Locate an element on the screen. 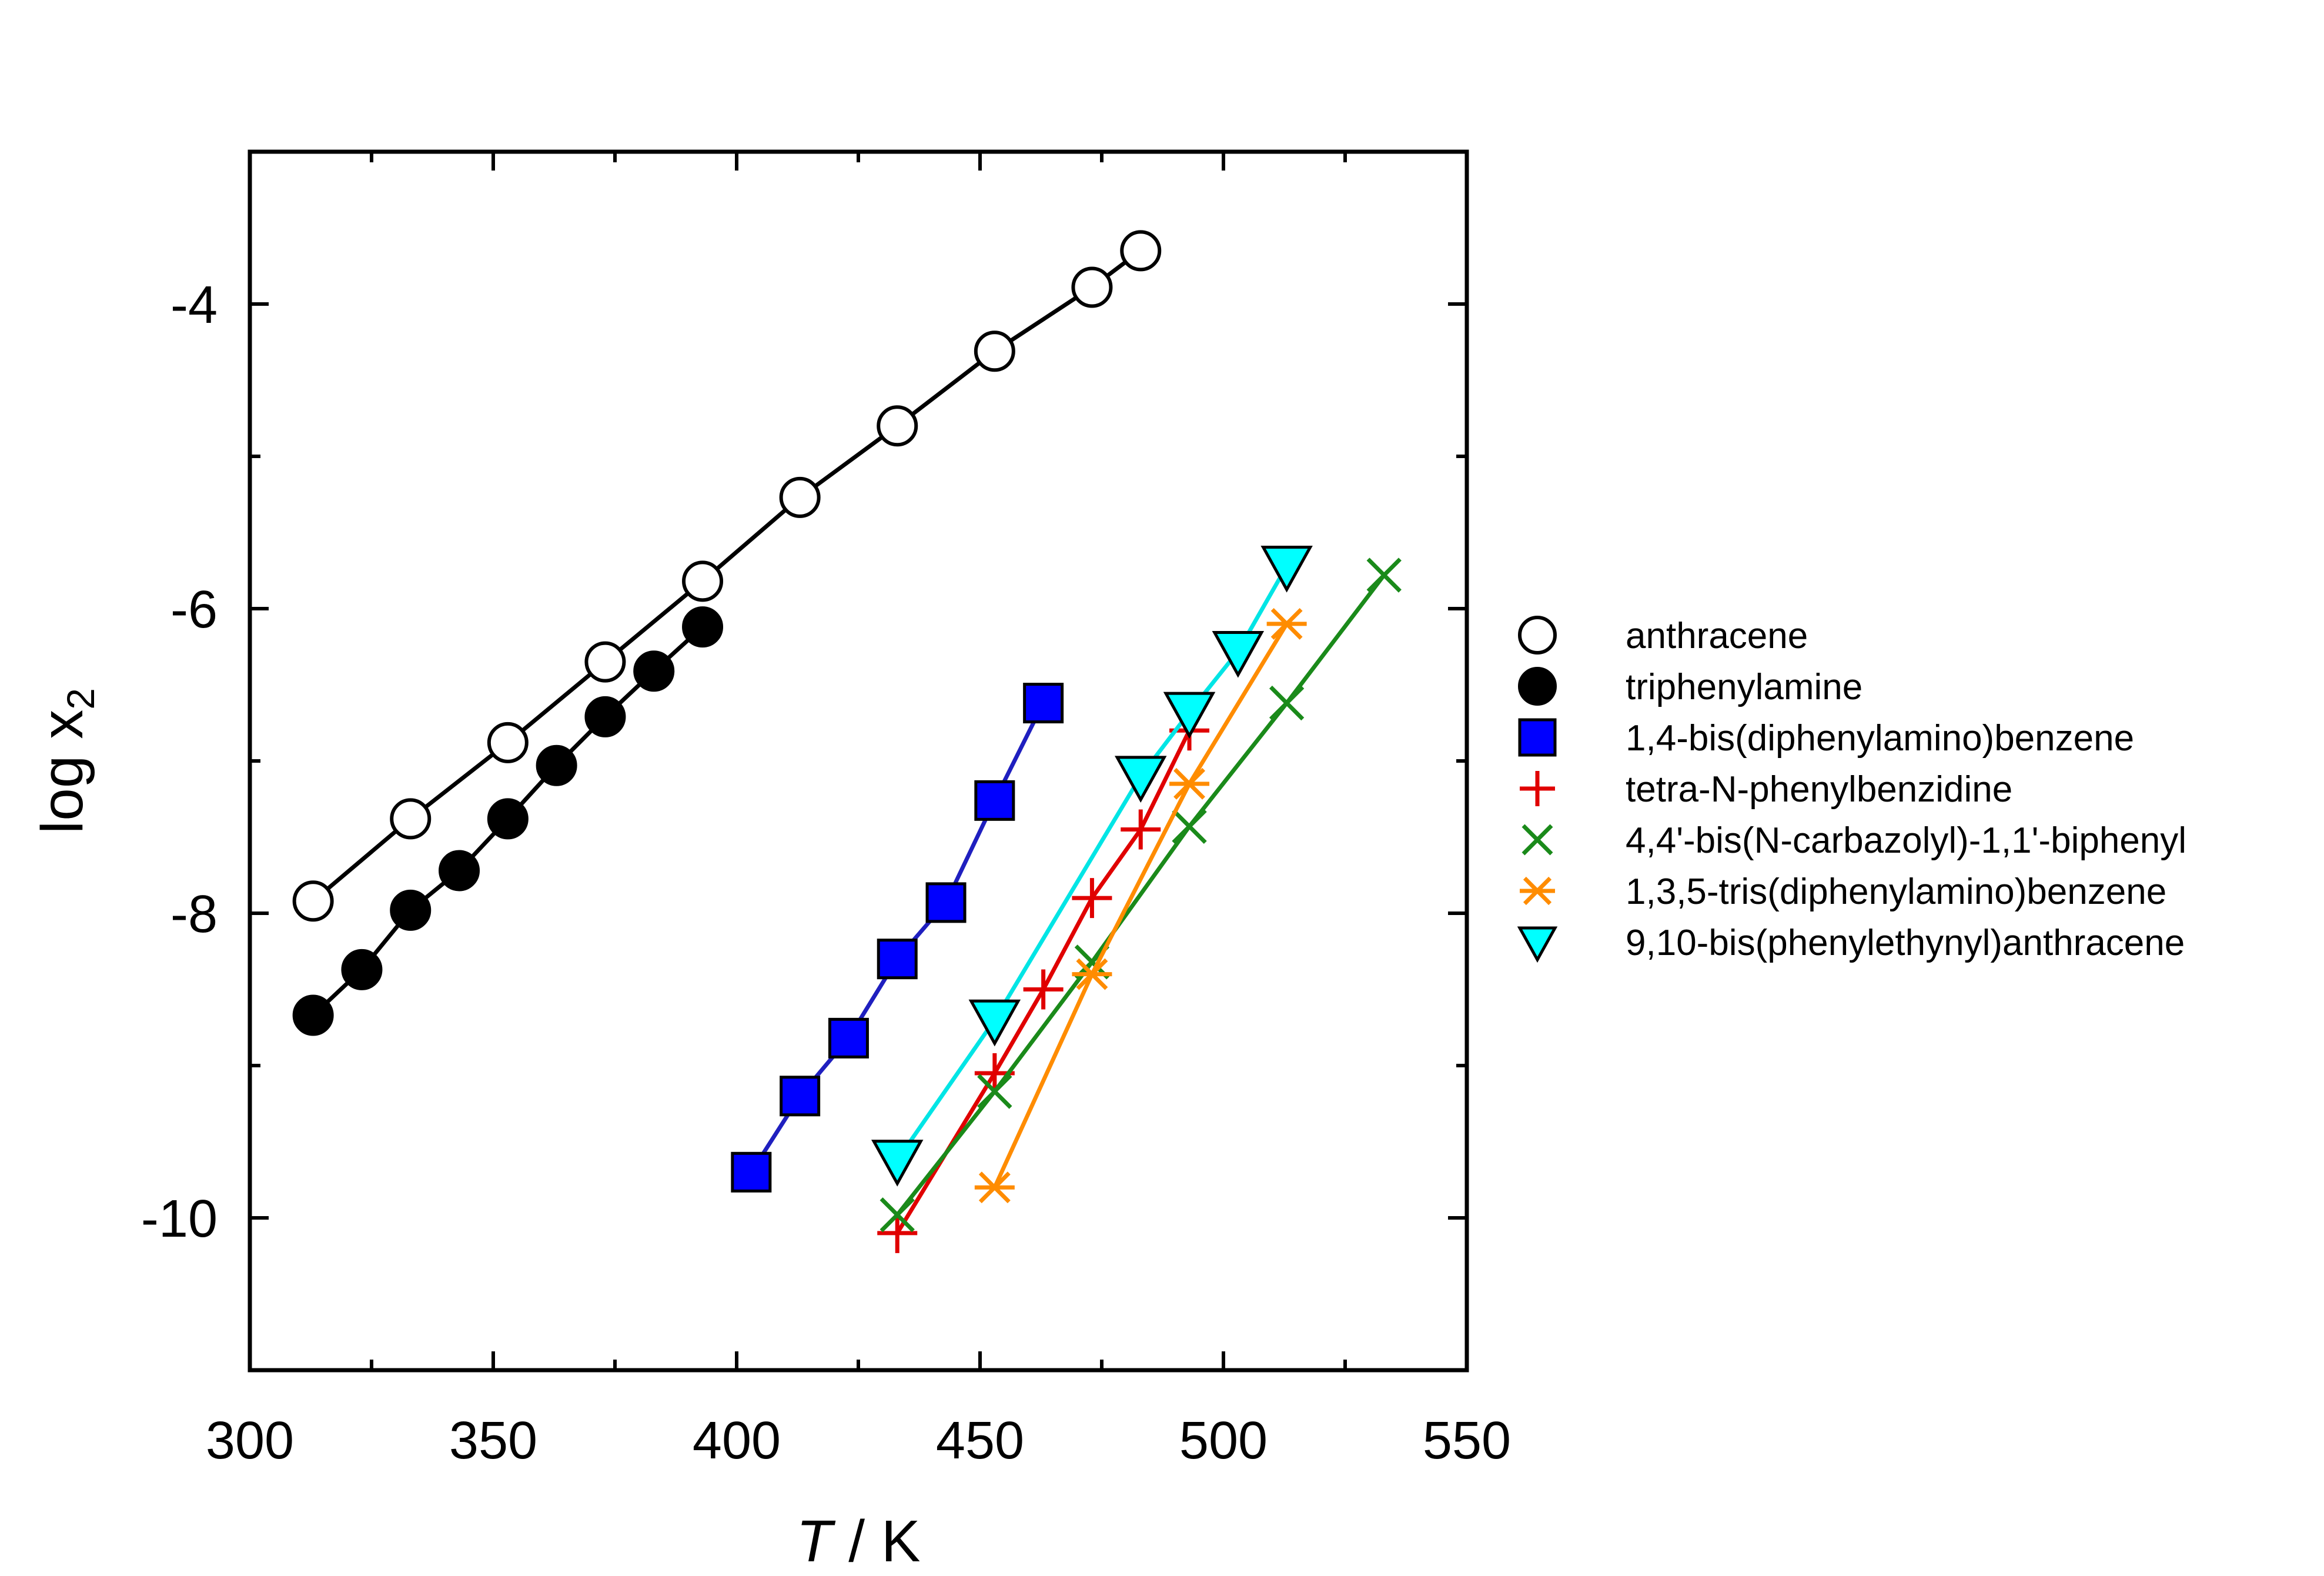 The height and width of the screenshot is (1576, 2324). legend-item: 1,4-bis(diphenylamino)benzene is located at coordinates (1826, 738).